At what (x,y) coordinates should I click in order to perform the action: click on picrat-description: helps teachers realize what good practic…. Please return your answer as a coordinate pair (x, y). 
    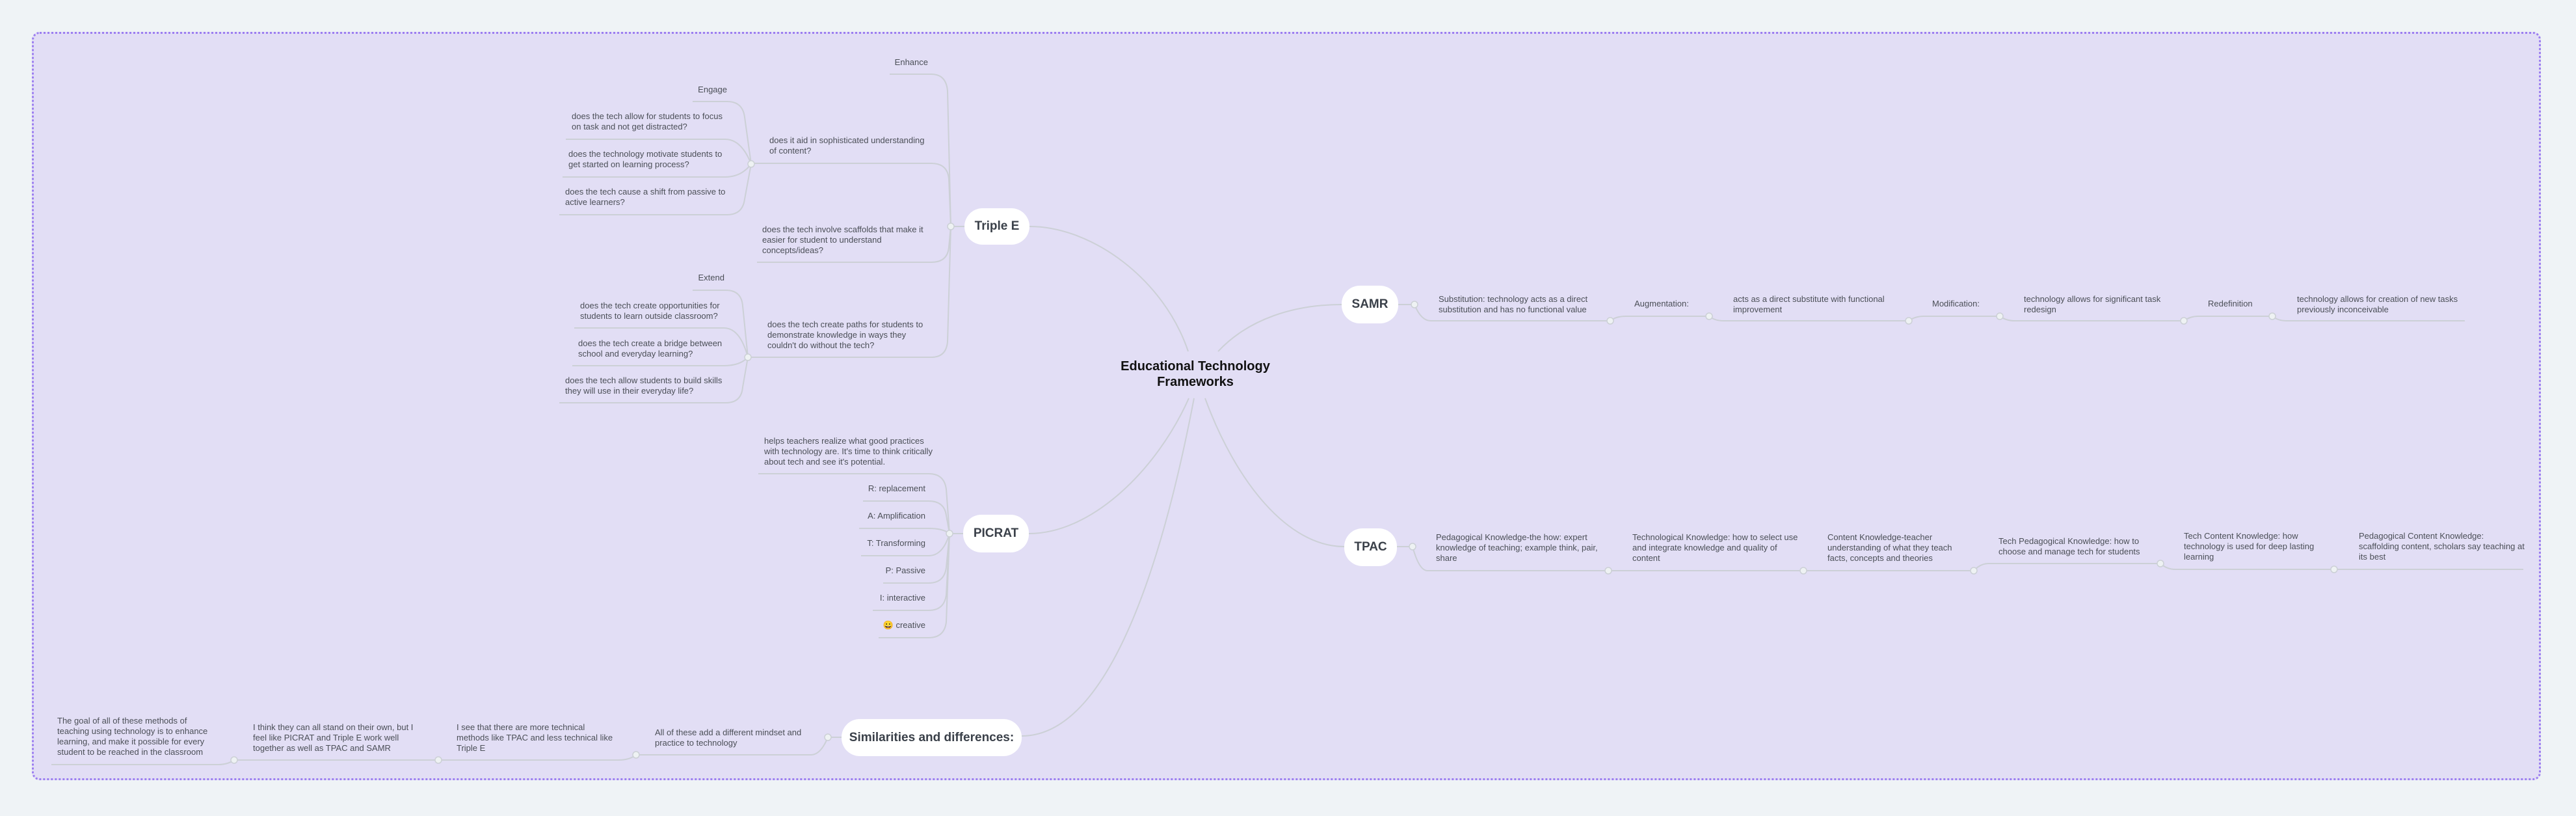
    Looking at the image, I should click on (848, 451).